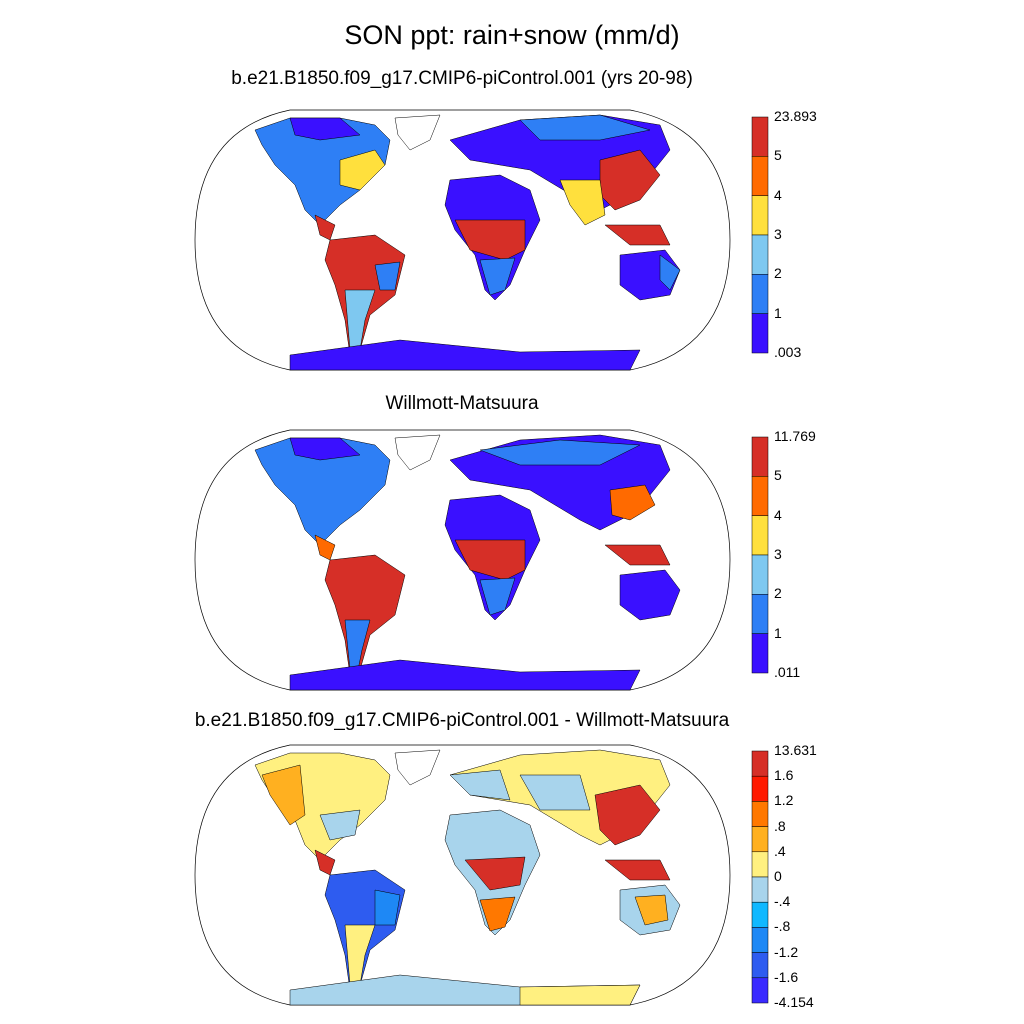 Image resolution: width=1024 pixels, height=1024 pixels. Describe the element at coordinates (795, 116) in the screenshot. I see `colorbar-1-tick-label: 23.893` at that location.